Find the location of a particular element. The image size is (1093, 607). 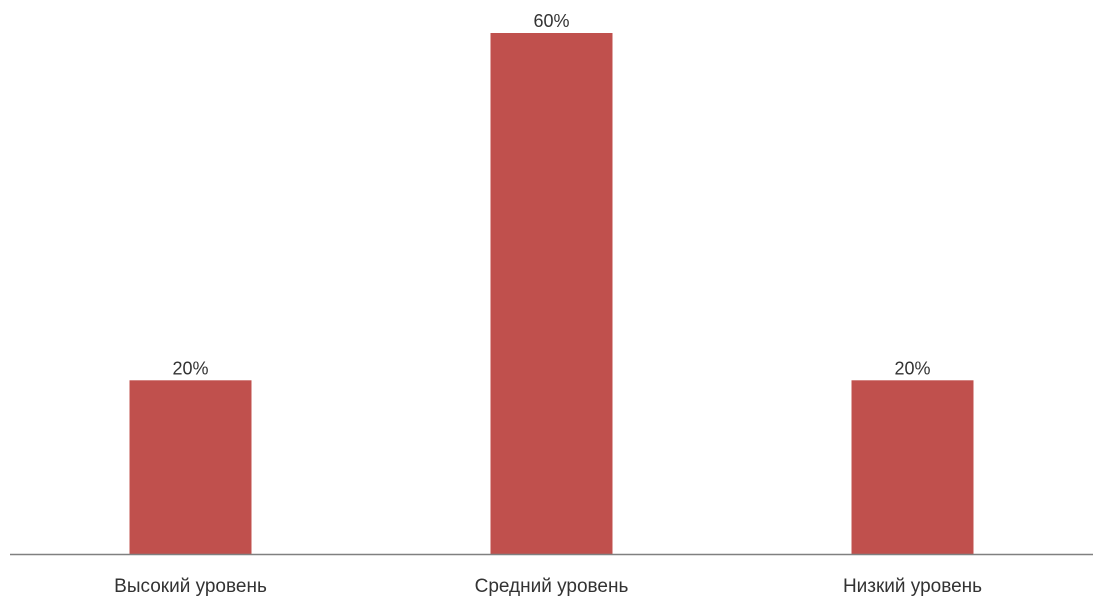

data-label-1: 20% is located at coordinates (190, 368).